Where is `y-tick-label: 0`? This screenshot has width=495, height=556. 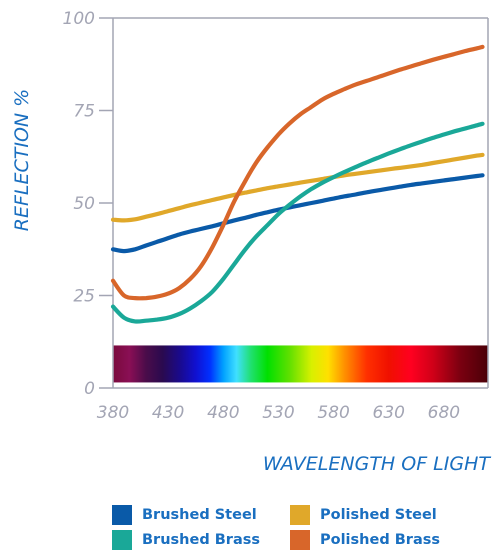 y-tick-label: 0 is located at coordinates (89, 389).